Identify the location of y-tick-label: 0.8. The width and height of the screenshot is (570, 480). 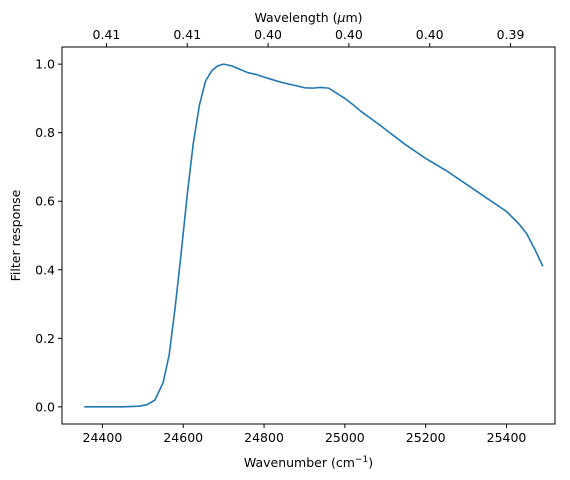
(45, 132).